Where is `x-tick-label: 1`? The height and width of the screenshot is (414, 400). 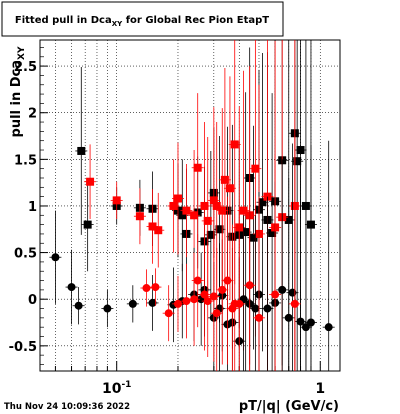
x-tick-label: 1 is located at coordinates (320, 389).